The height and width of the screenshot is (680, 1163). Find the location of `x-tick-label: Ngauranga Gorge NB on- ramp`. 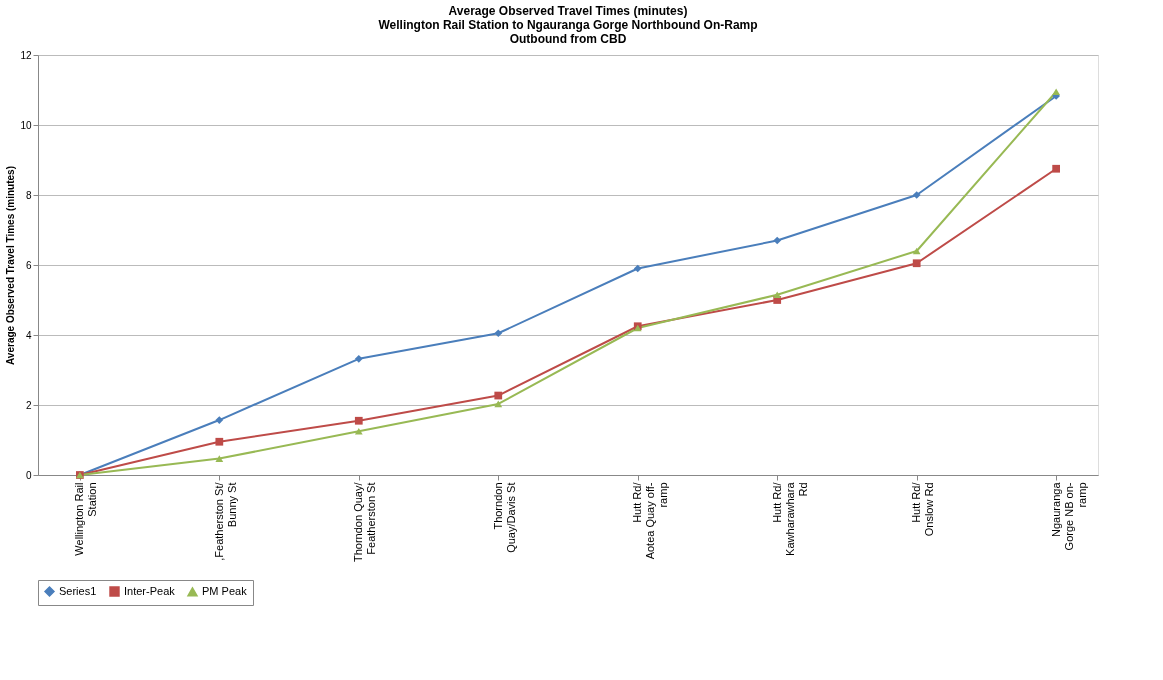

x-tick-label: Ngauranga Gorge NB on- ramp is located at coordinates (1068, 516).